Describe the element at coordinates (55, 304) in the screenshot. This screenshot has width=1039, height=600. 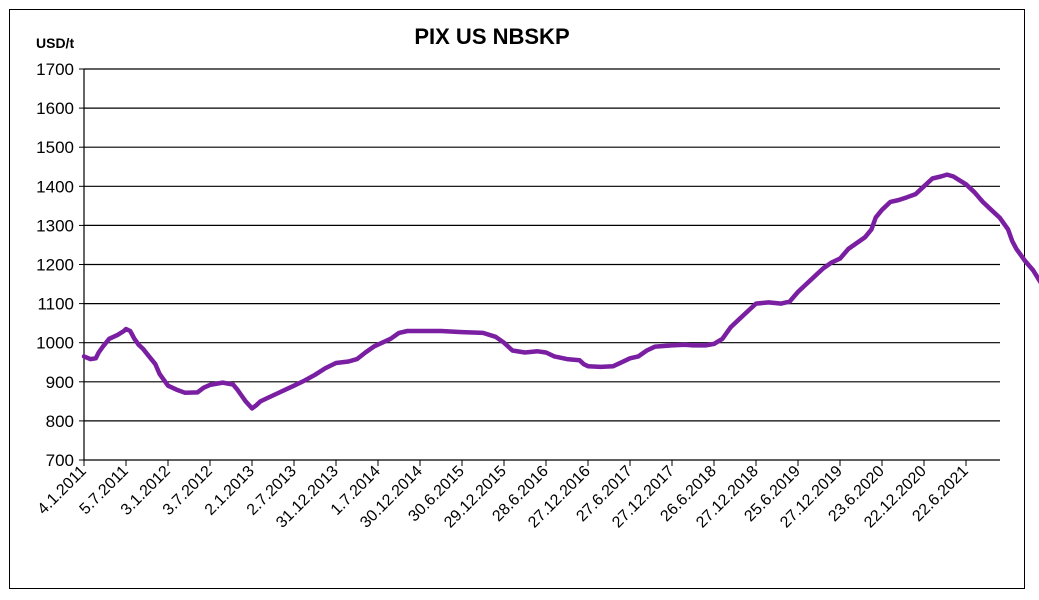
I see `y-tick-label: 1100` at that location.